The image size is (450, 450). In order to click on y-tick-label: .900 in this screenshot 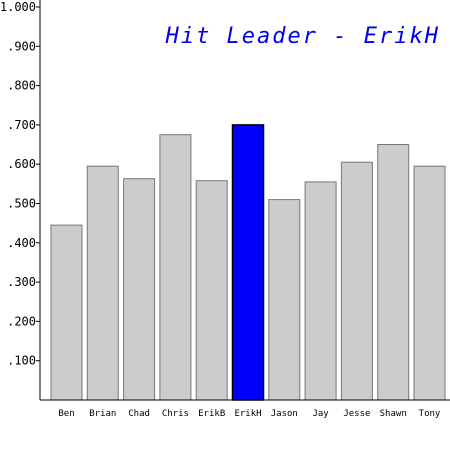, I will do `click(21, 46)`.